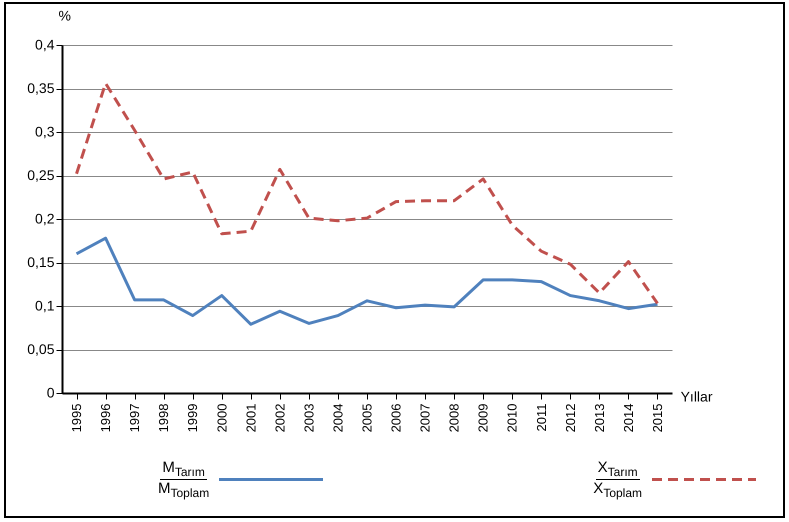  I want to click on x-tick-label: 2007, so click(425, 418).